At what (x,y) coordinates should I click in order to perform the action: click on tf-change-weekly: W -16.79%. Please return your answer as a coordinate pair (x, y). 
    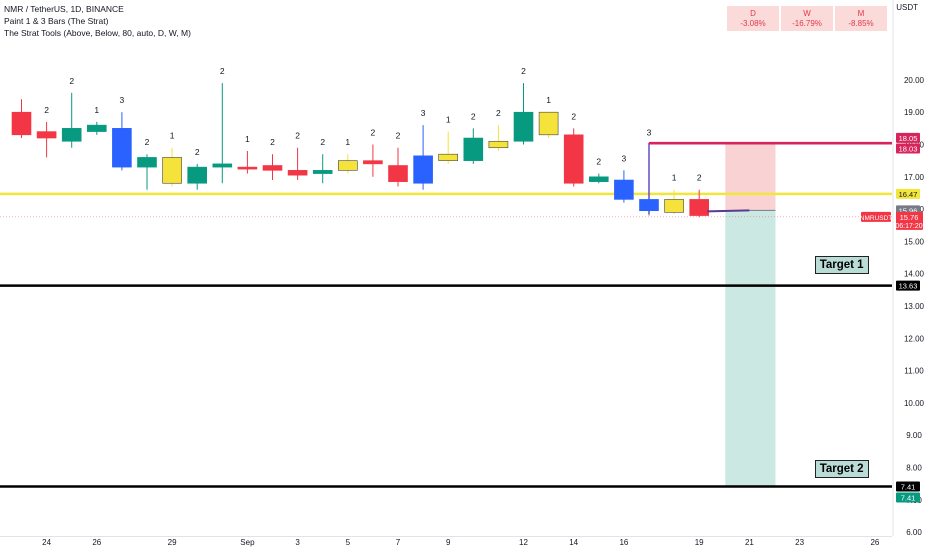
    Looking at the image, I should click on (807, 18).